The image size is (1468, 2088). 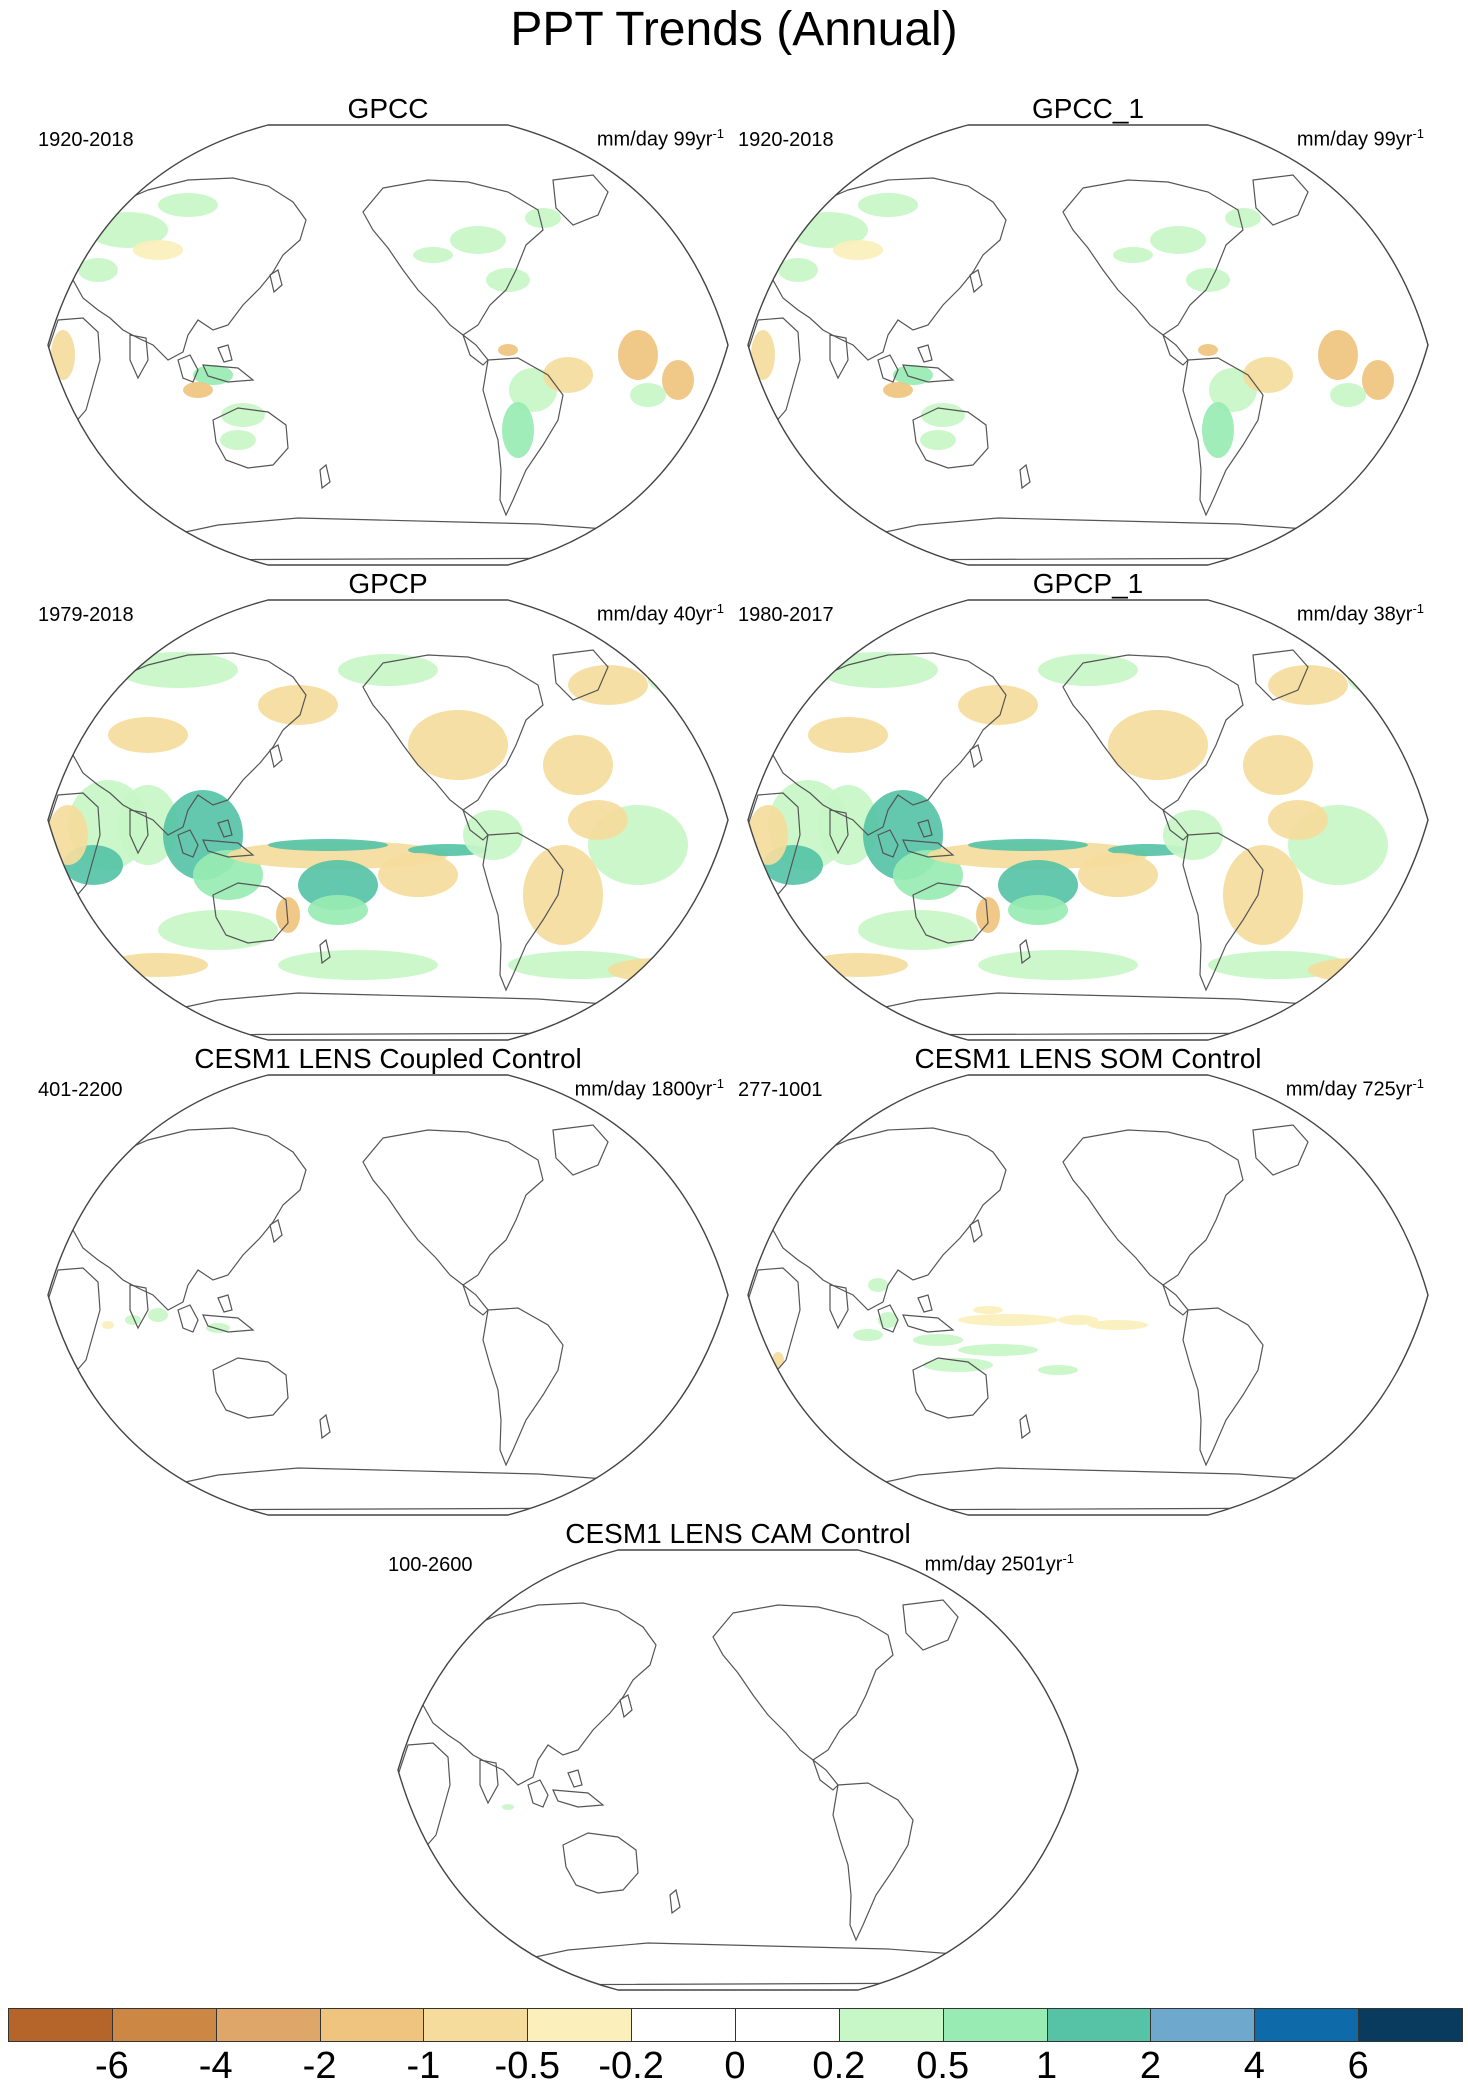 I want to click on map-panel: GPCC_1 1920-2018 mm/day 99yr-1, so click(x=1088, y=330).